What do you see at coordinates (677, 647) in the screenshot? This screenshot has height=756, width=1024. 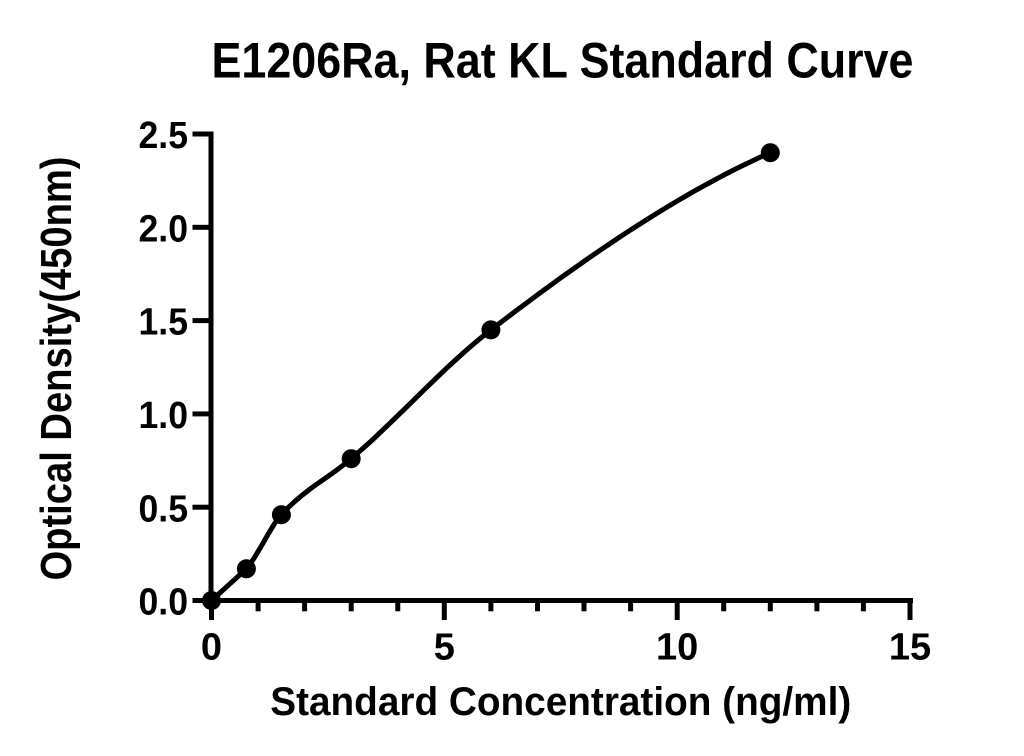 I see `svg-text: 10` at bounding box center [677, 647].